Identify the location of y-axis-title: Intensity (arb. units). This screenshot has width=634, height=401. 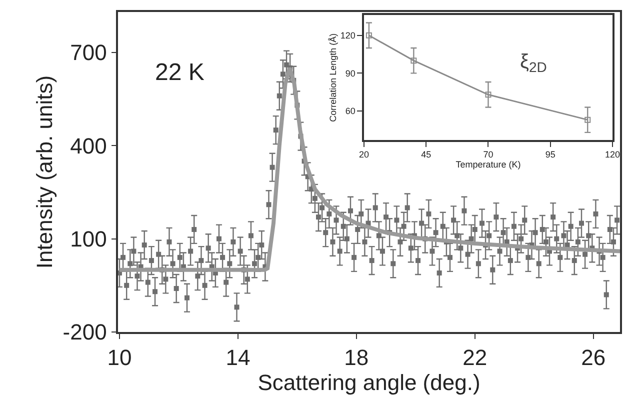
(45, 172).